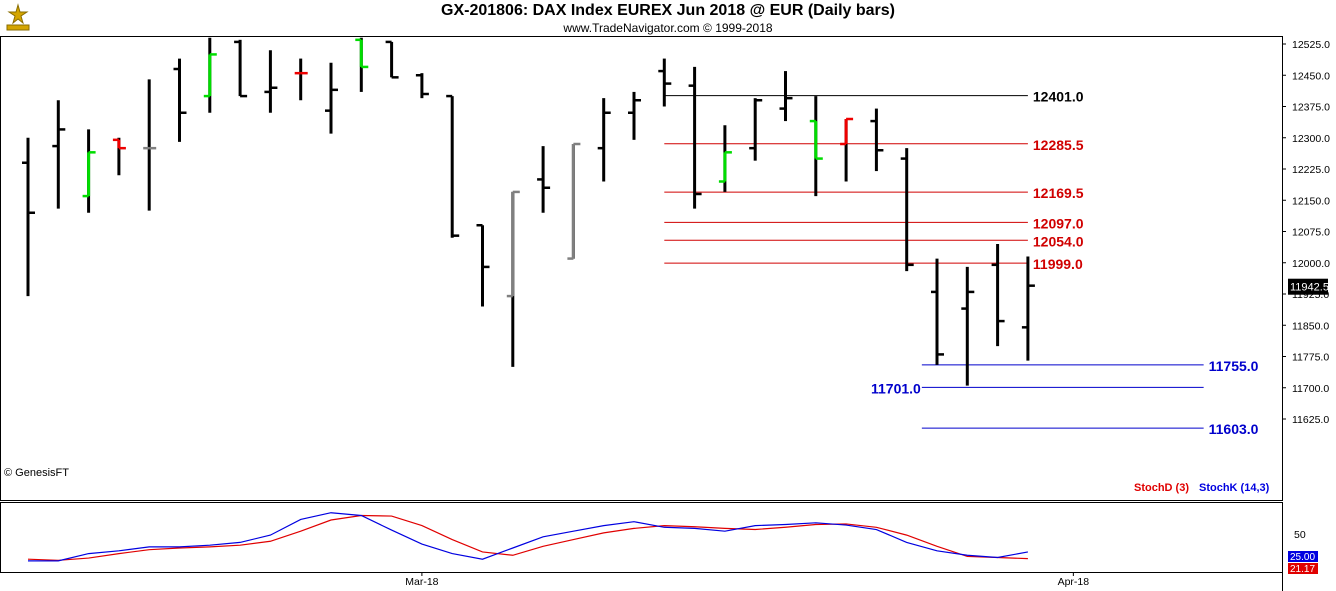  Describe the element at coordinates (1311, 108) in the screenshot. I see `y-tick-label: 12375.0` at that location.